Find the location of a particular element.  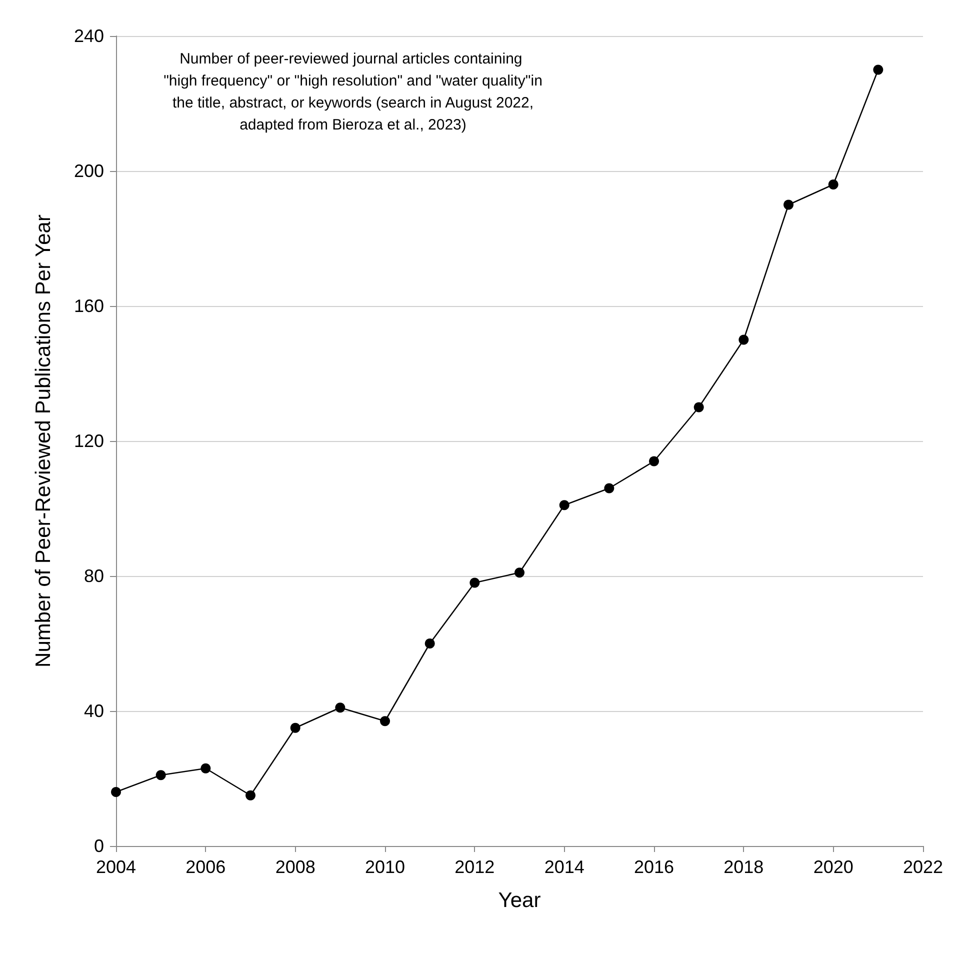

x-tick-label: 2020 is located at coordinates (833, 867).